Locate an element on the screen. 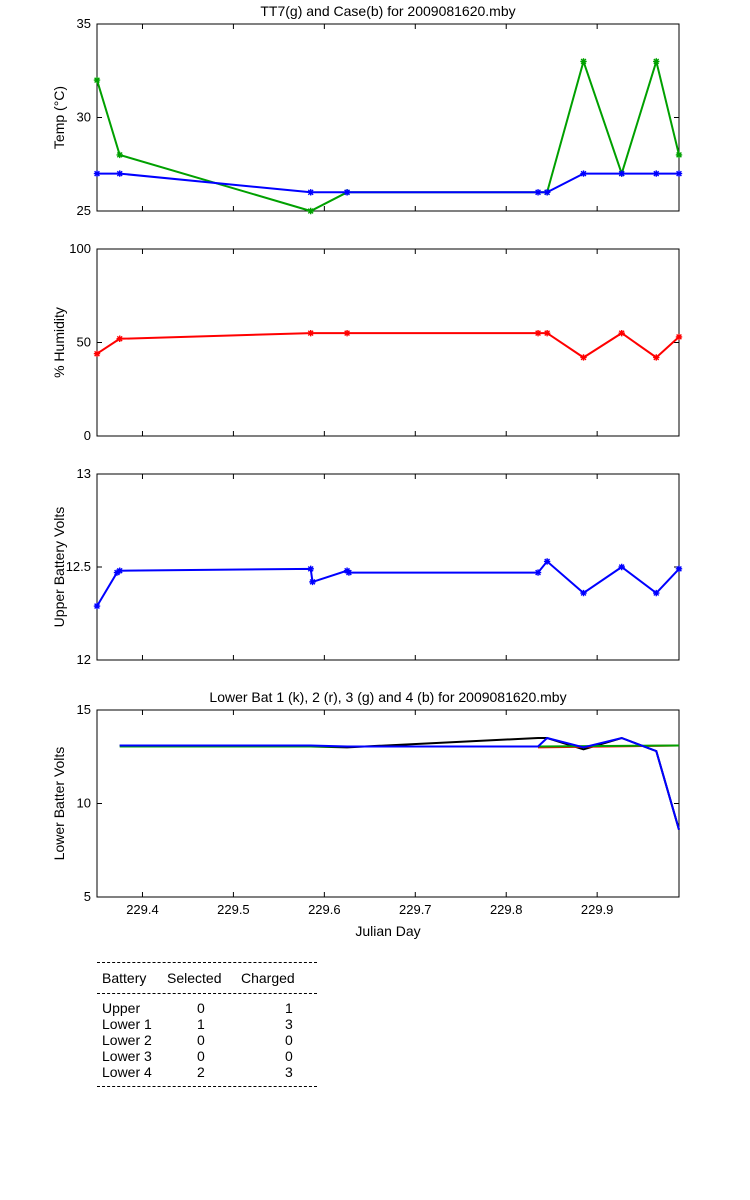 Image resolution: width=750 pixels, height=1200 pixels. table-row: Lower 3 0 0 is located at coordinates (207, 1056).